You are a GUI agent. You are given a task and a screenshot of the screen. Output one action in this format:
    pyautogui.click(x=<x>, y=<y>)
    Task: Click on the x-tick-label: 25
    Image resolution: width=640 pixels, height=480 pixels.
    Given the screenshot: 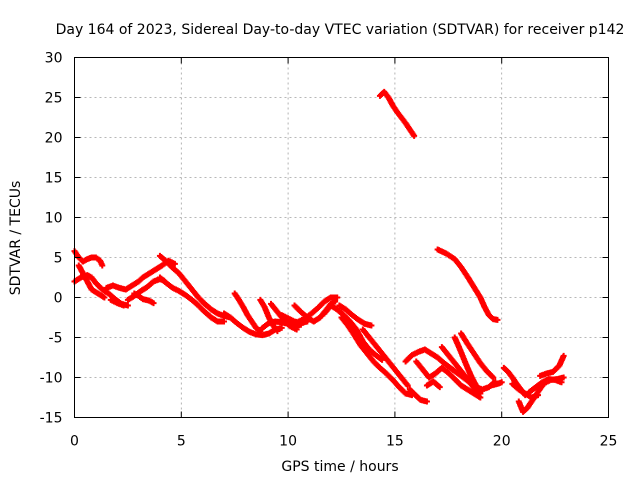 What is the action you would take?
    pyautogui.click(x=609, y=442)
    